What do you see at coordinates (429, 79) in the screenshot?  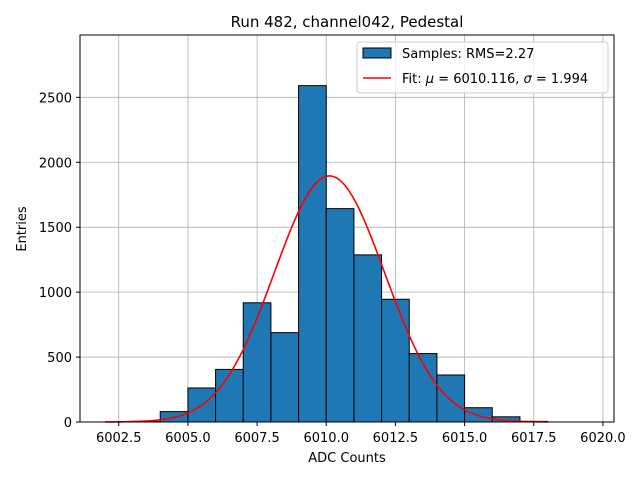 I see `legend-mu-symbol: μ` at bounding box center [429, 79].